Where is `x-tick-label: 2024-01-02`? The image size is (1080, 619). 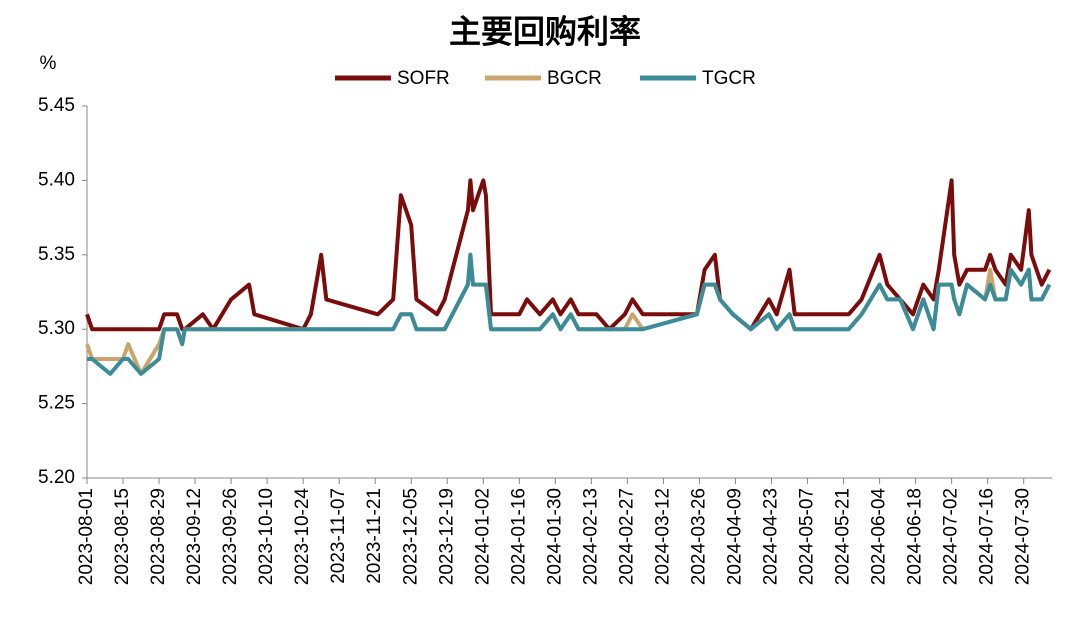 x-tick-label: 2024-01-02 is located at coordinates (482, 536).